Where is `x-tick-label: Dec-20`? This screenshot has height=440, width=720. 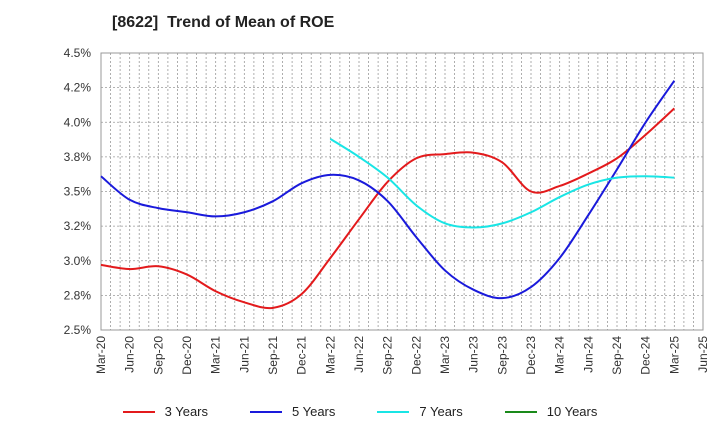 x-tick-label: Dec-20 is located at coordinates (187, 355).